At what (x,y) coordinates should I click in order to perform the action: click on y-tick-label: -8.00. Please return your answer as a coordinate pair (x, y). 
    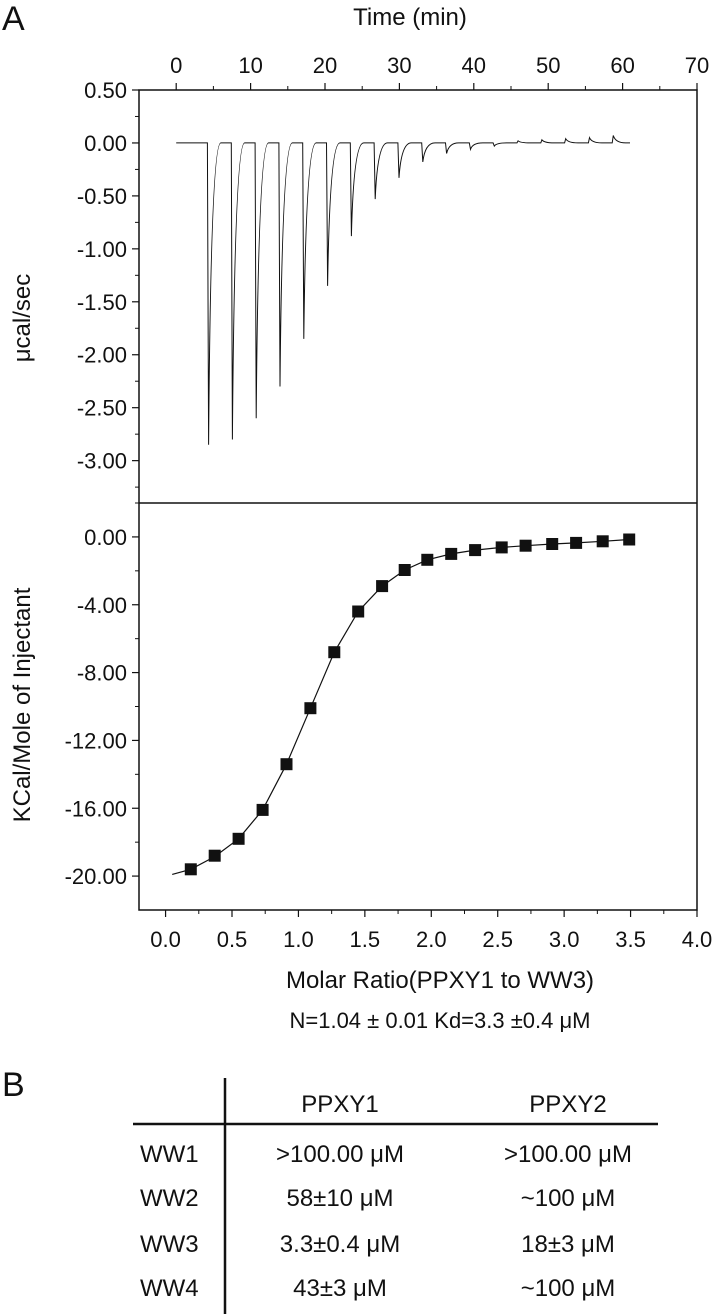
    Looking at the image, I should click on (102, 673).